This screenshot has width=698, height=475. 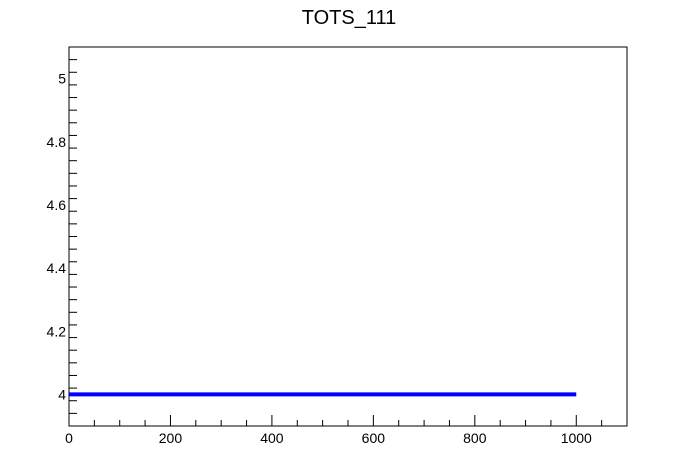 I want to click on y-tick-label: 4.2, so click(x=57, y=331).